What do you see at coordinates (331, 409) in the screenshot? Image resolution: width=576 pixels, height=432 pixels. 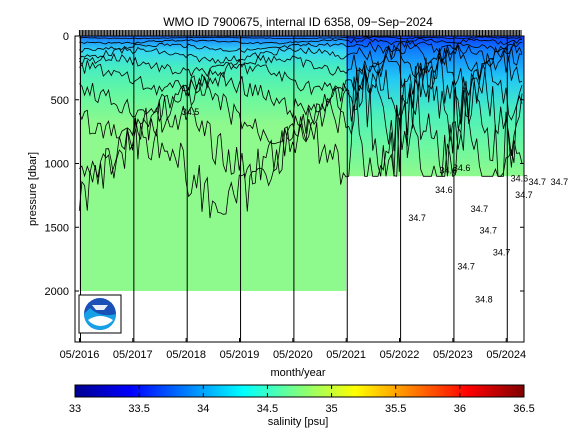 I see `colorbar-tick-label: 35` at bounding box center [331, 409].